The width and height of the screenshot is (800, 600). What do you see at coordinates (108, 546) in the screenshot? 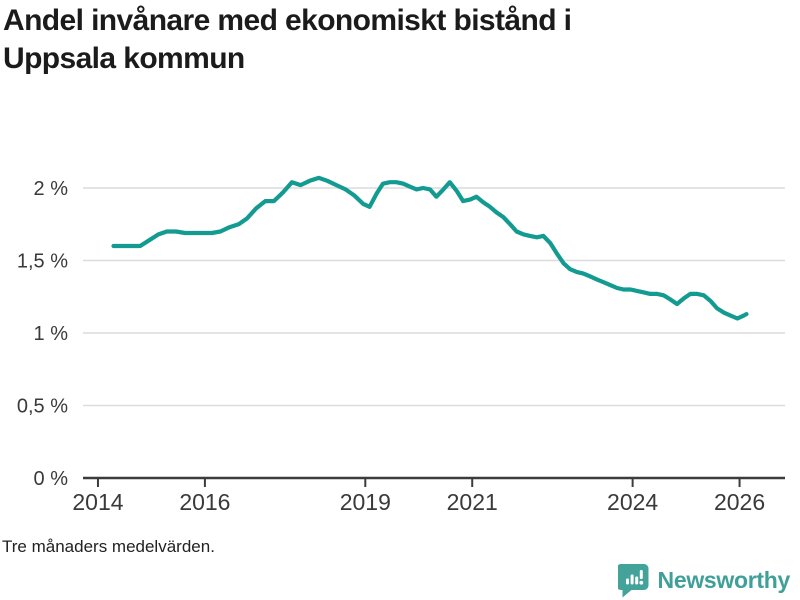
I see `chart-footnote: Tre månaders medelvärden.` at bounding box center [108, 546].